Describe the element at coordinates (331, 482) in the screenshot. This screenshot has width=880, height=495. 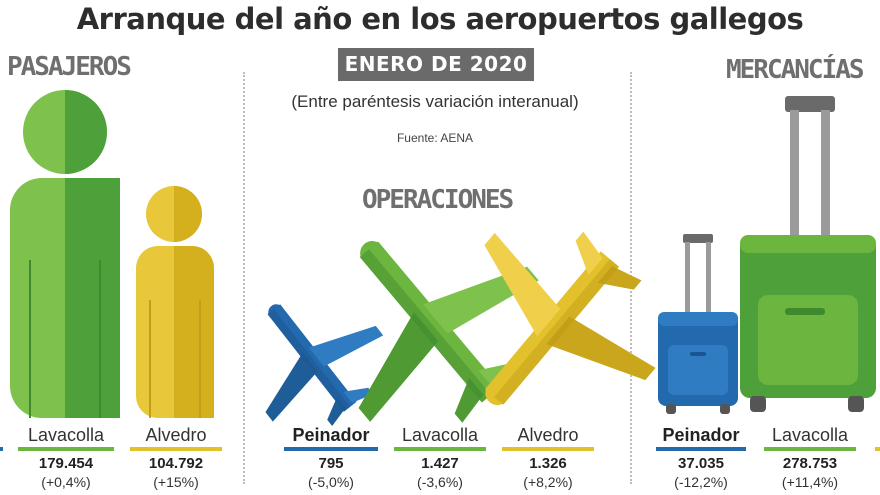
I see `stat-change: (-5,0%)` at that location.